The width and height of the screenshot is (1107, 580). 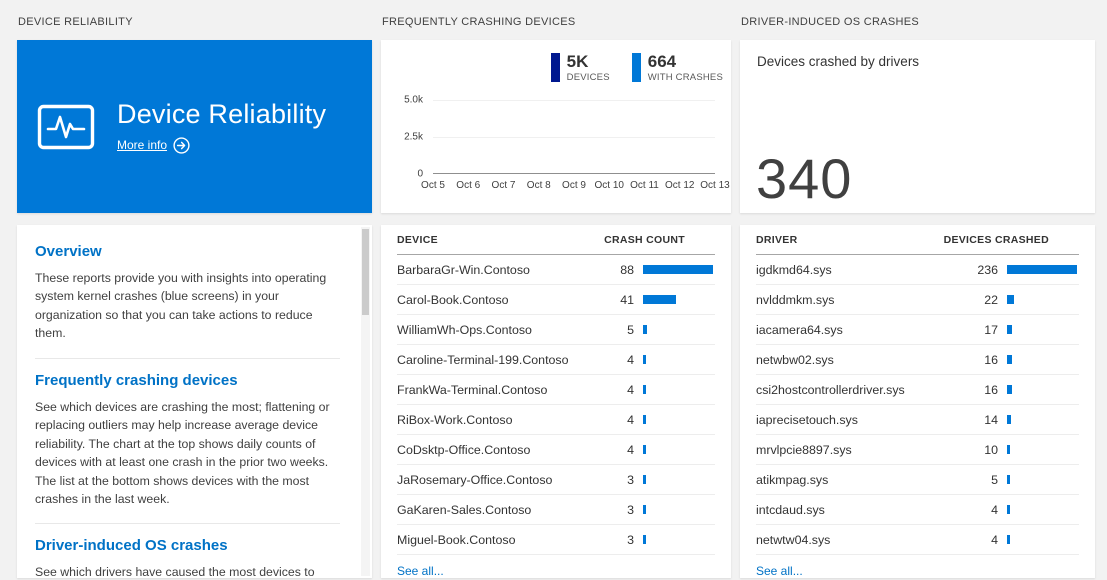 I want to click on legend-swatch-devices, so click(x=555, y=67).